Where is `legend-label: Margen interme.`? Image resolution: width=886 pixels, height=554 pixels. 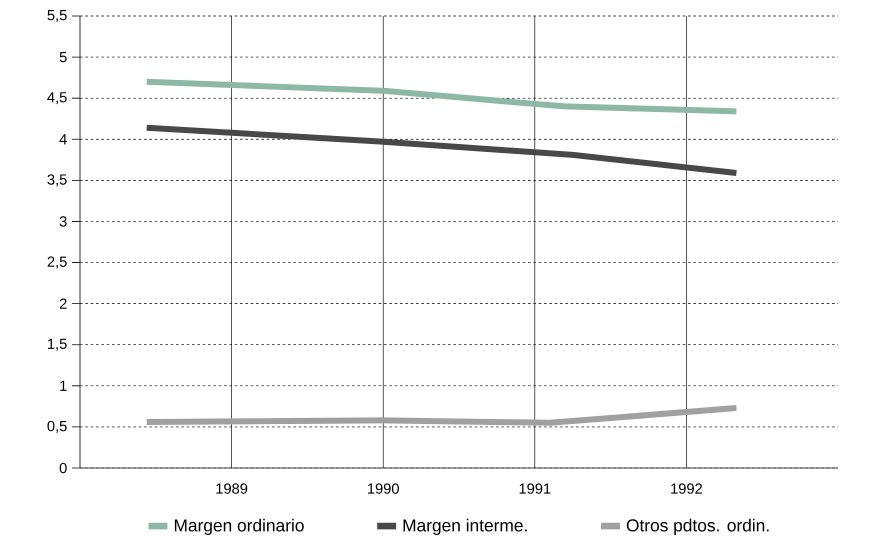
legend-label: Margen interme. is located at coordinates (465, 526).